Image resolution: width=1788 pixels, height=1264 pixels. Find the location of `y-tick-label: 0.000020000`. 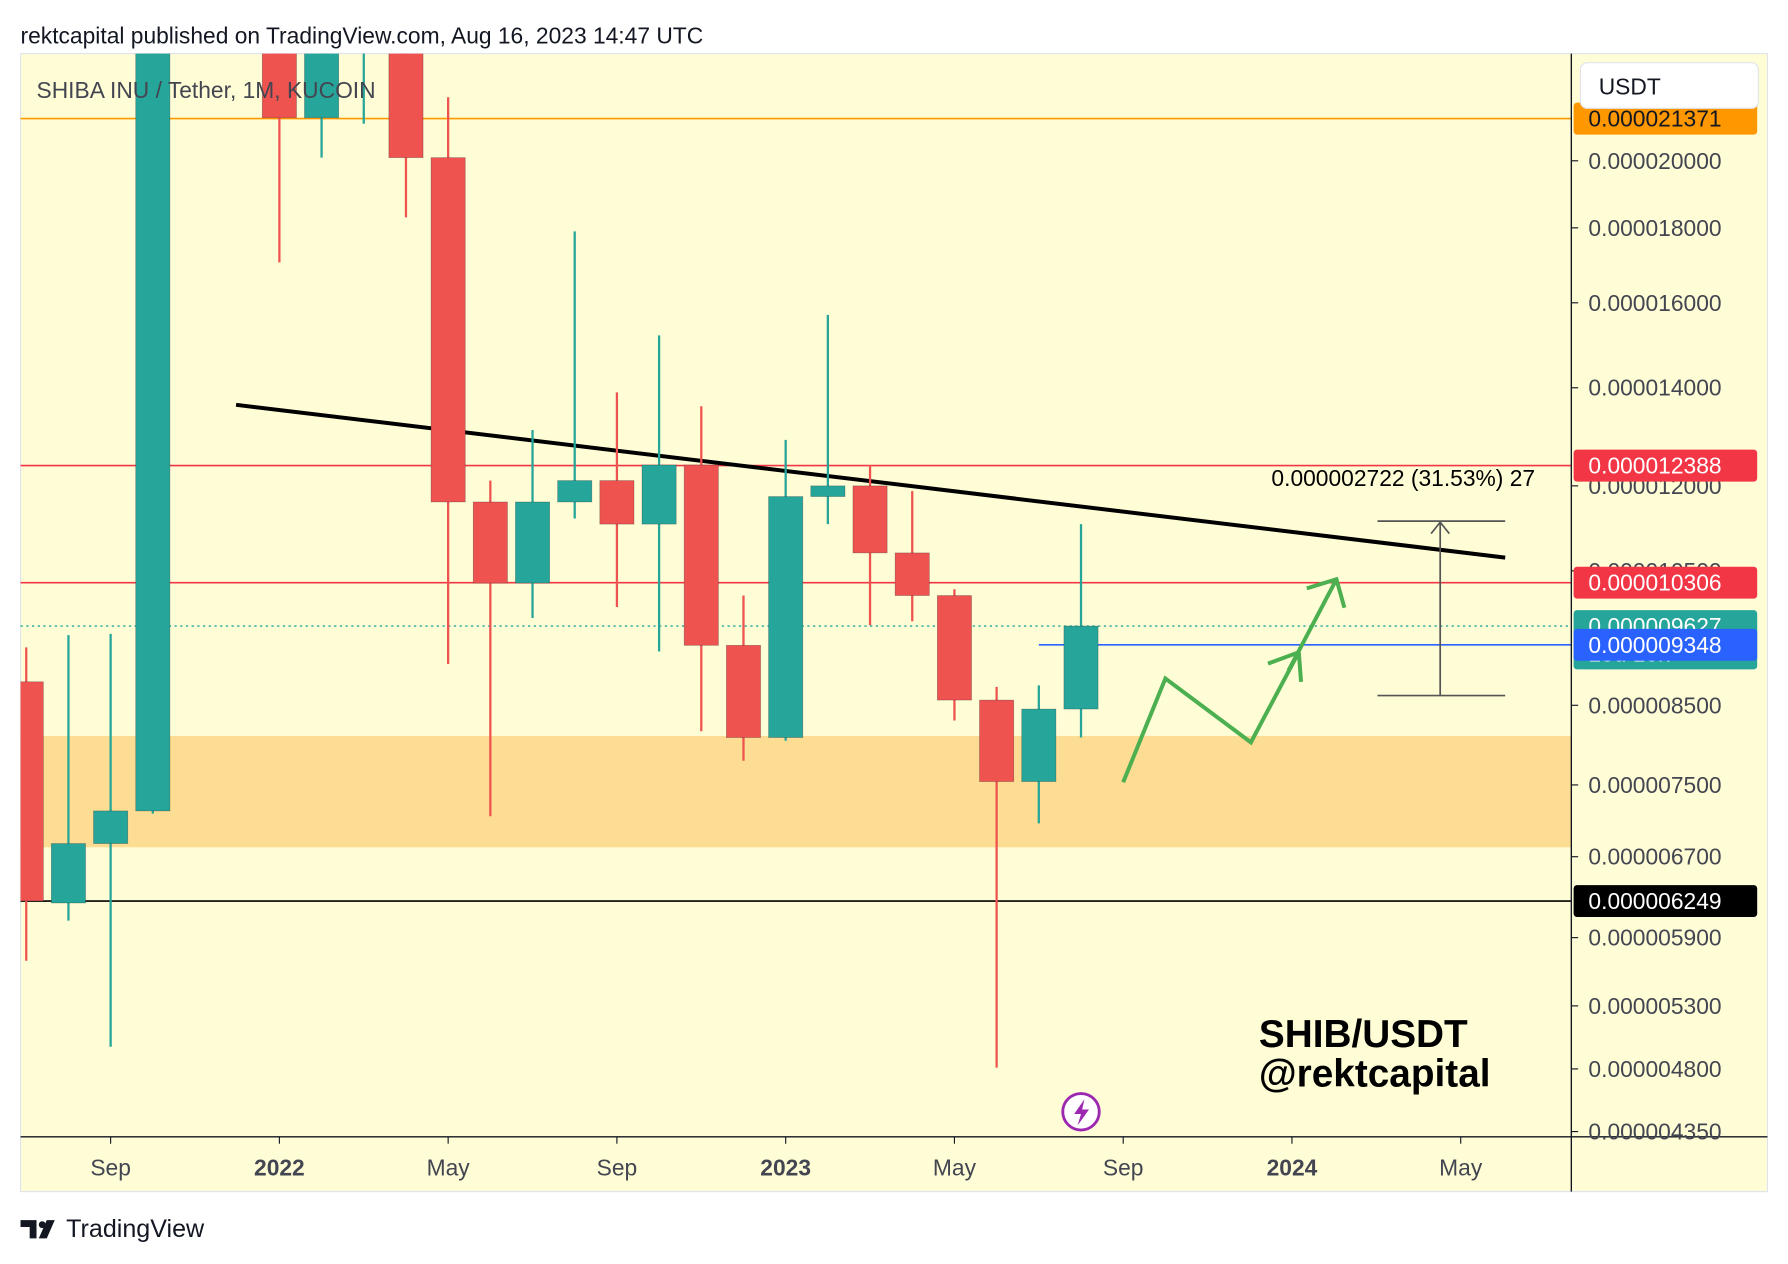

y-tick-label: 0.000020000 is located at coordinates (1654, 161).